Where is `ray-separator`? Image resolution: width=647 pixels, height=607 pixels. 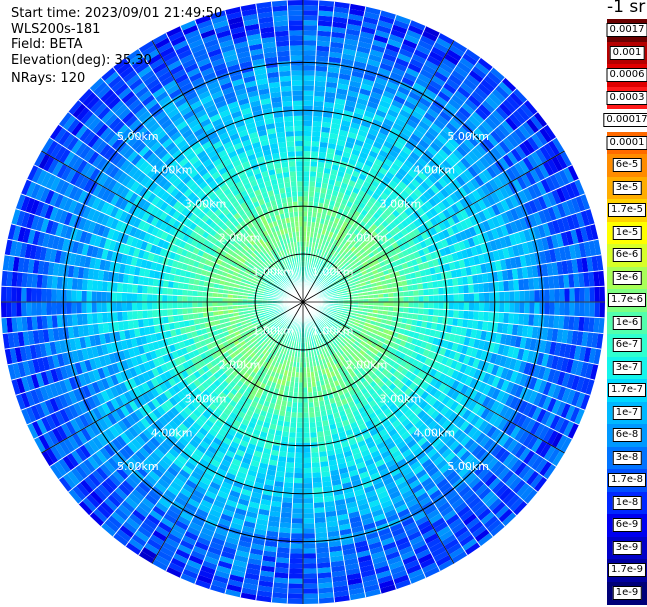 ray-separator is located at coordinates (342, 156).